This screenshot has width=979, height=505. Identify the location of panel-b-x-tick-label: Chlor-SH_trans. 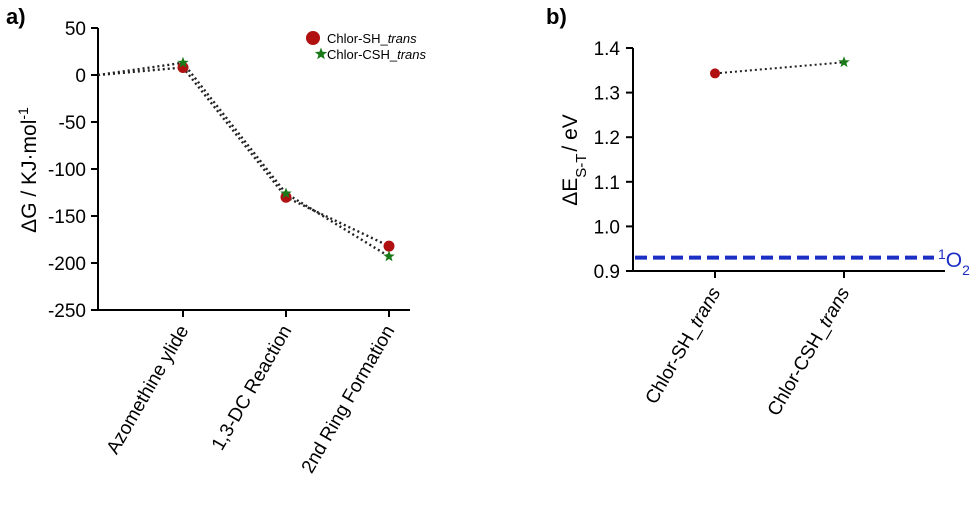
(684, 346).